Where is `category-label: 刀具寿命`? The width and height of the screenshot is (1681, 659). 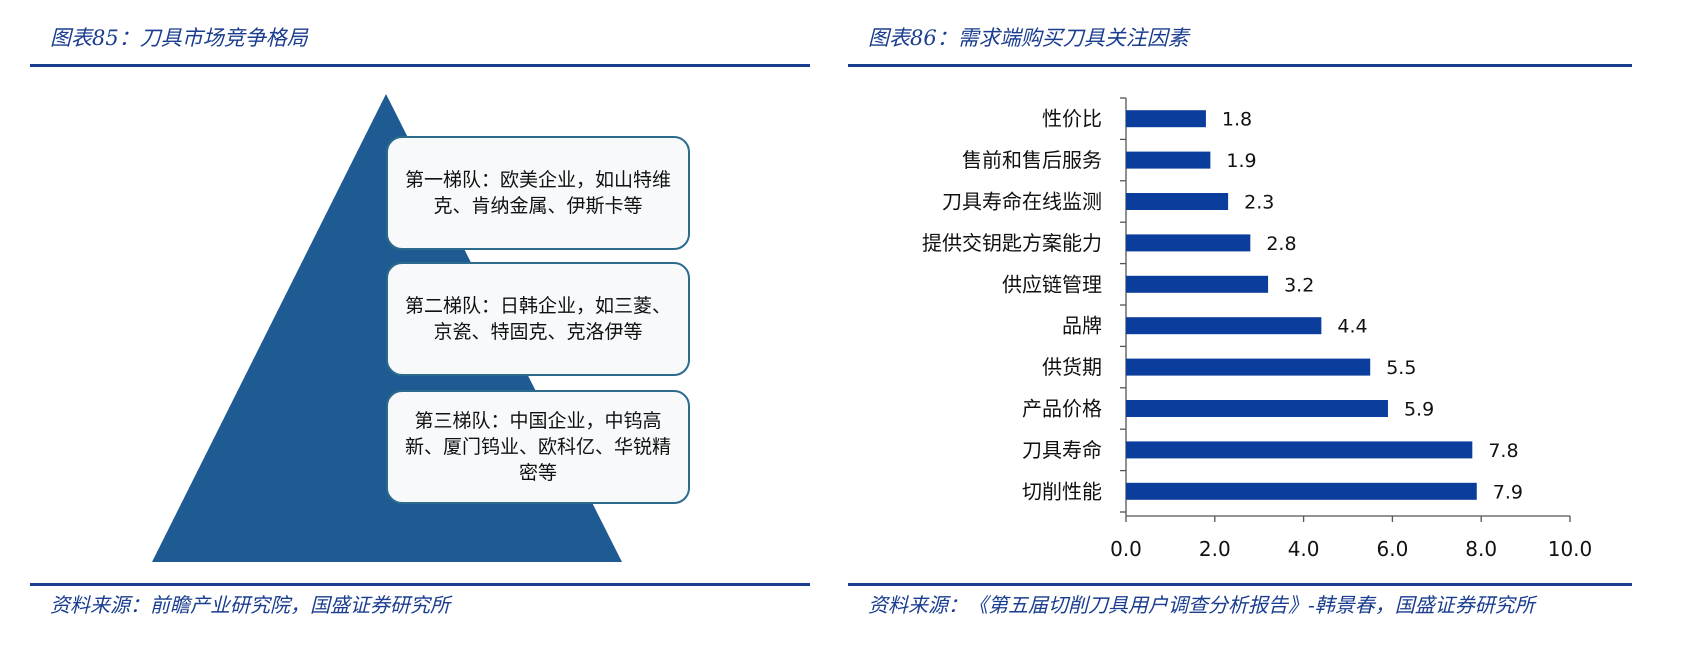 category-label: 刀具寿命 is located at coordinates (1062, 450).